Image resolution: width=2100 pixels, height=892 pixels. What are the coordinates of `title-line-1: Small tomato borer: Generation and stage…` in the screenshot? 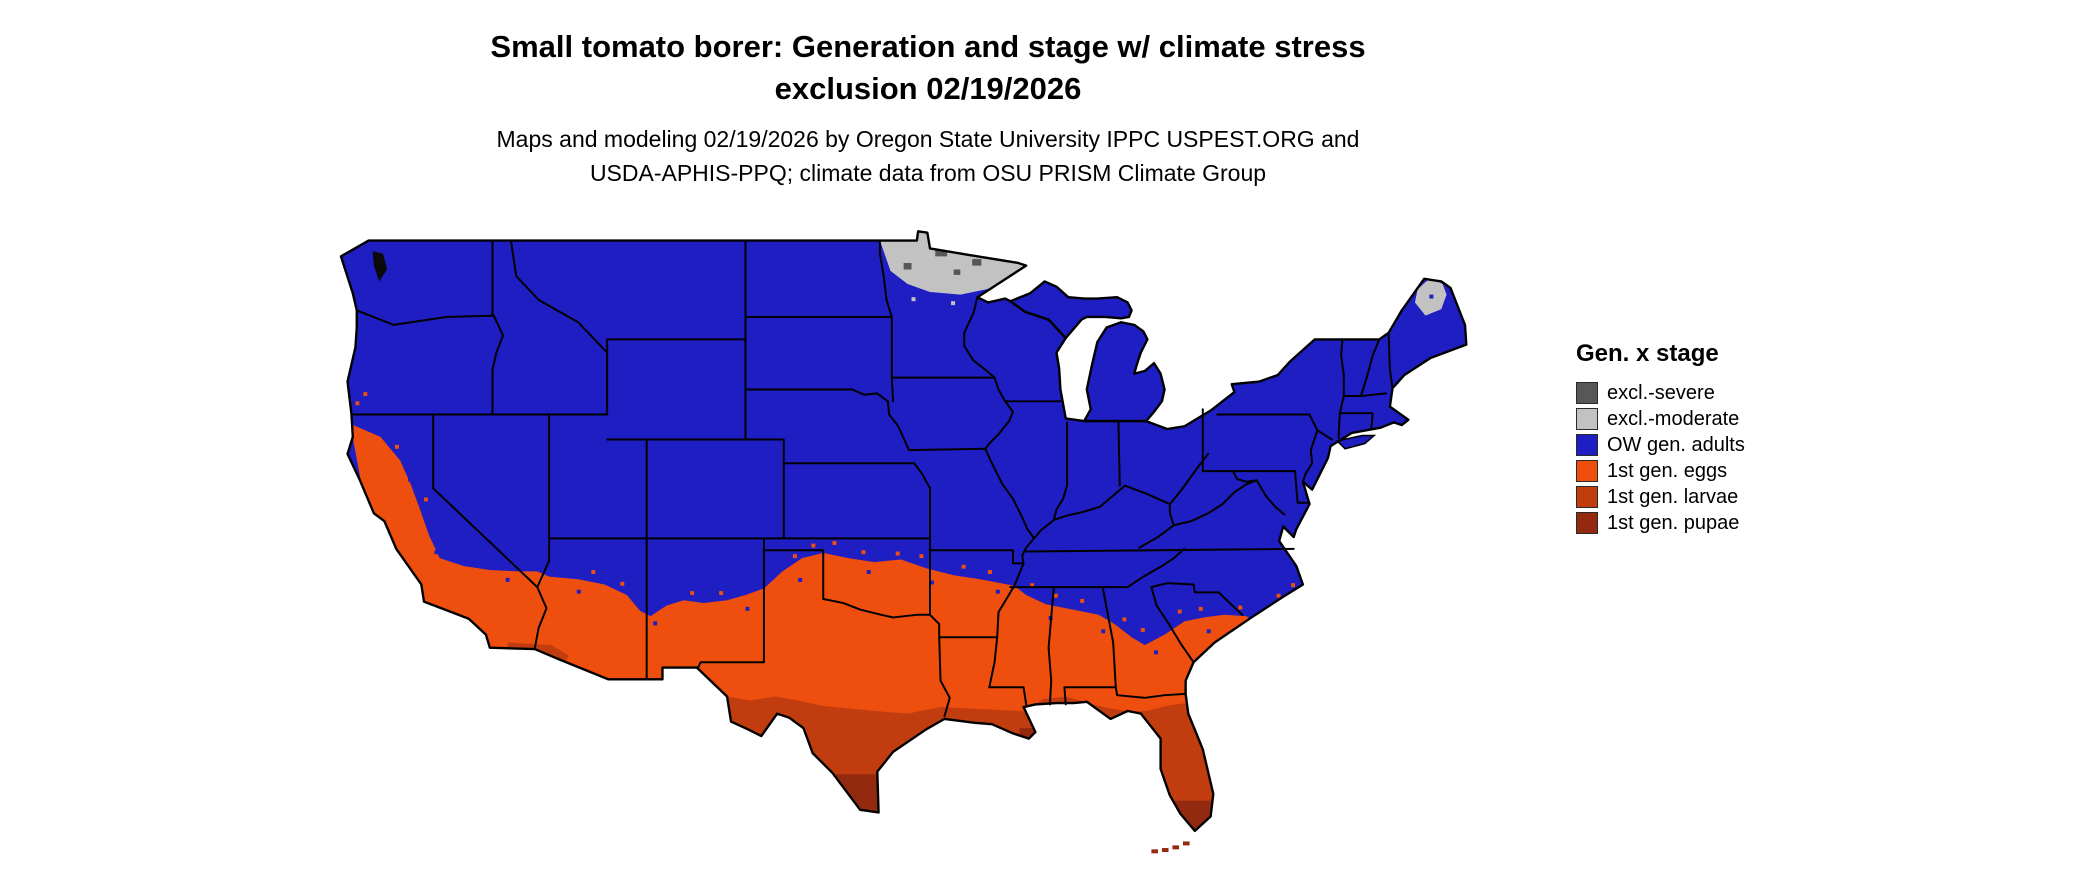 It's located at (928, 46).